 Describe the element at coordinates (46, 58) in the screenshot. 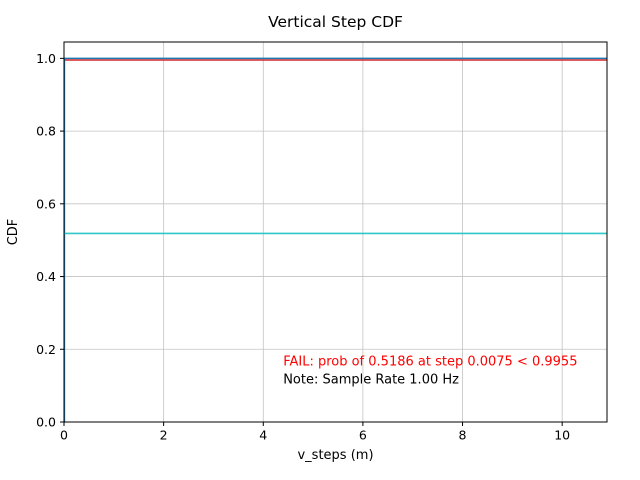

I see `y-tick-label: 1.0` at that location.